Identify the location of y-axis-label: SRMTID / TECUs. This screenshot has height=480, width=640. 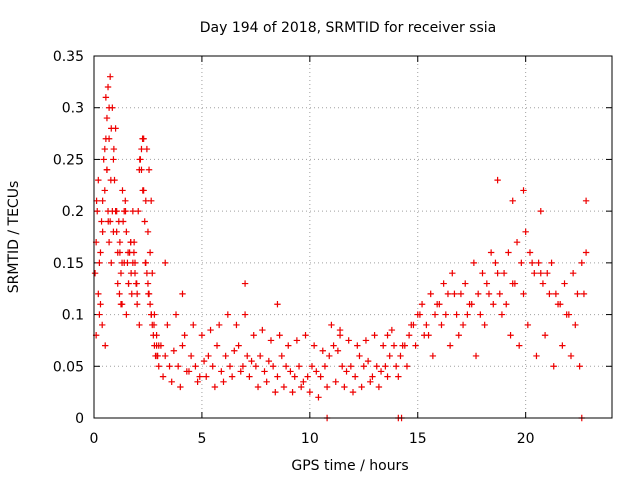
(14, 237).